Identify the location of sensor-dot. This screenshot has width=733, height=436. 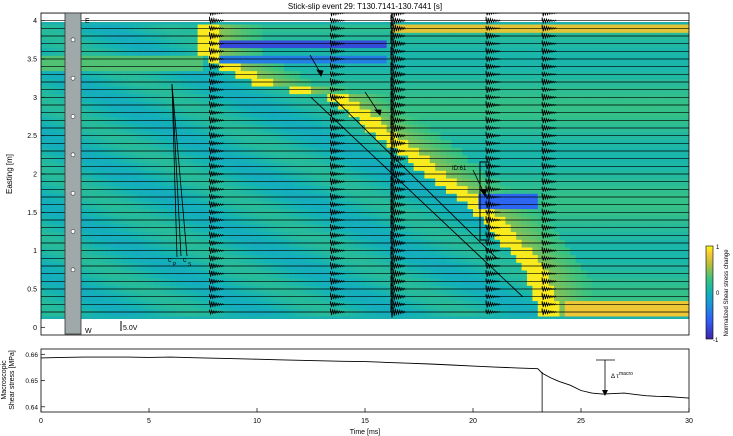
(73, 116).